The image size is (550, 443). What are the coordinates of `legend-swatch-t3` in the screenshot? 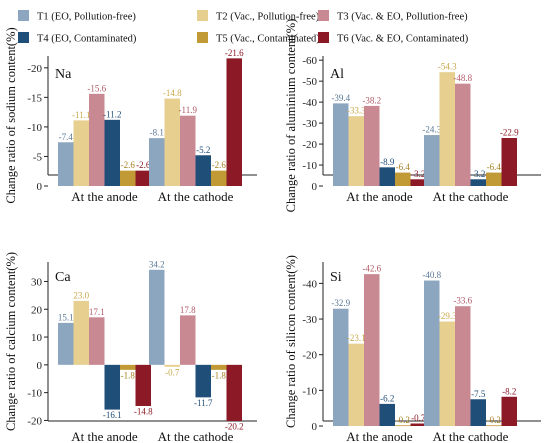 It's located at (323, 15).